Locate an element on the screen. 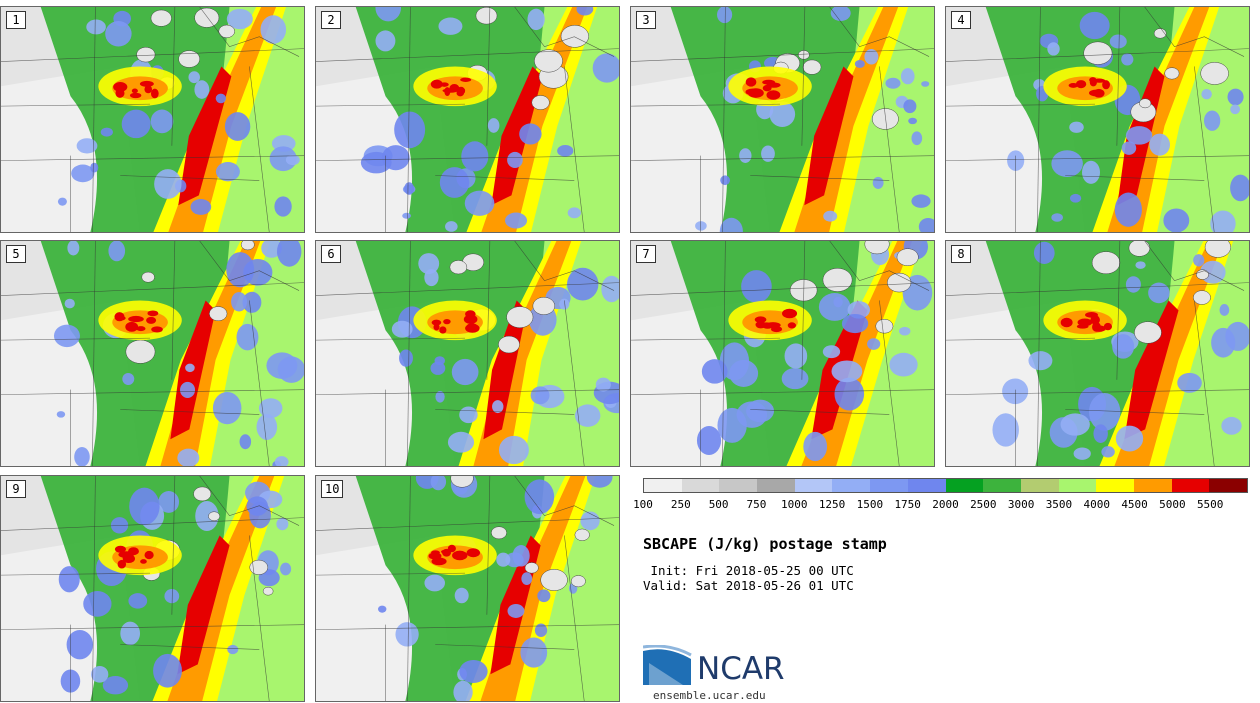 The image size is (1260, 703). ncar-logo-icon is located at coordinates (667, 665).